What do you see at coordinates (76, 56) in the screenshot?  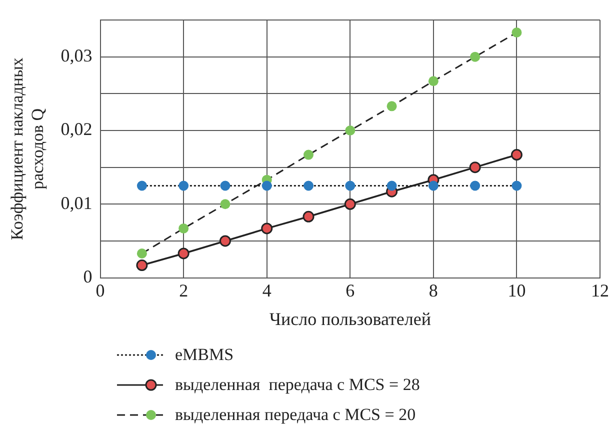 I see `y-tick-label: 0,03` at bounding box center [76, 56].